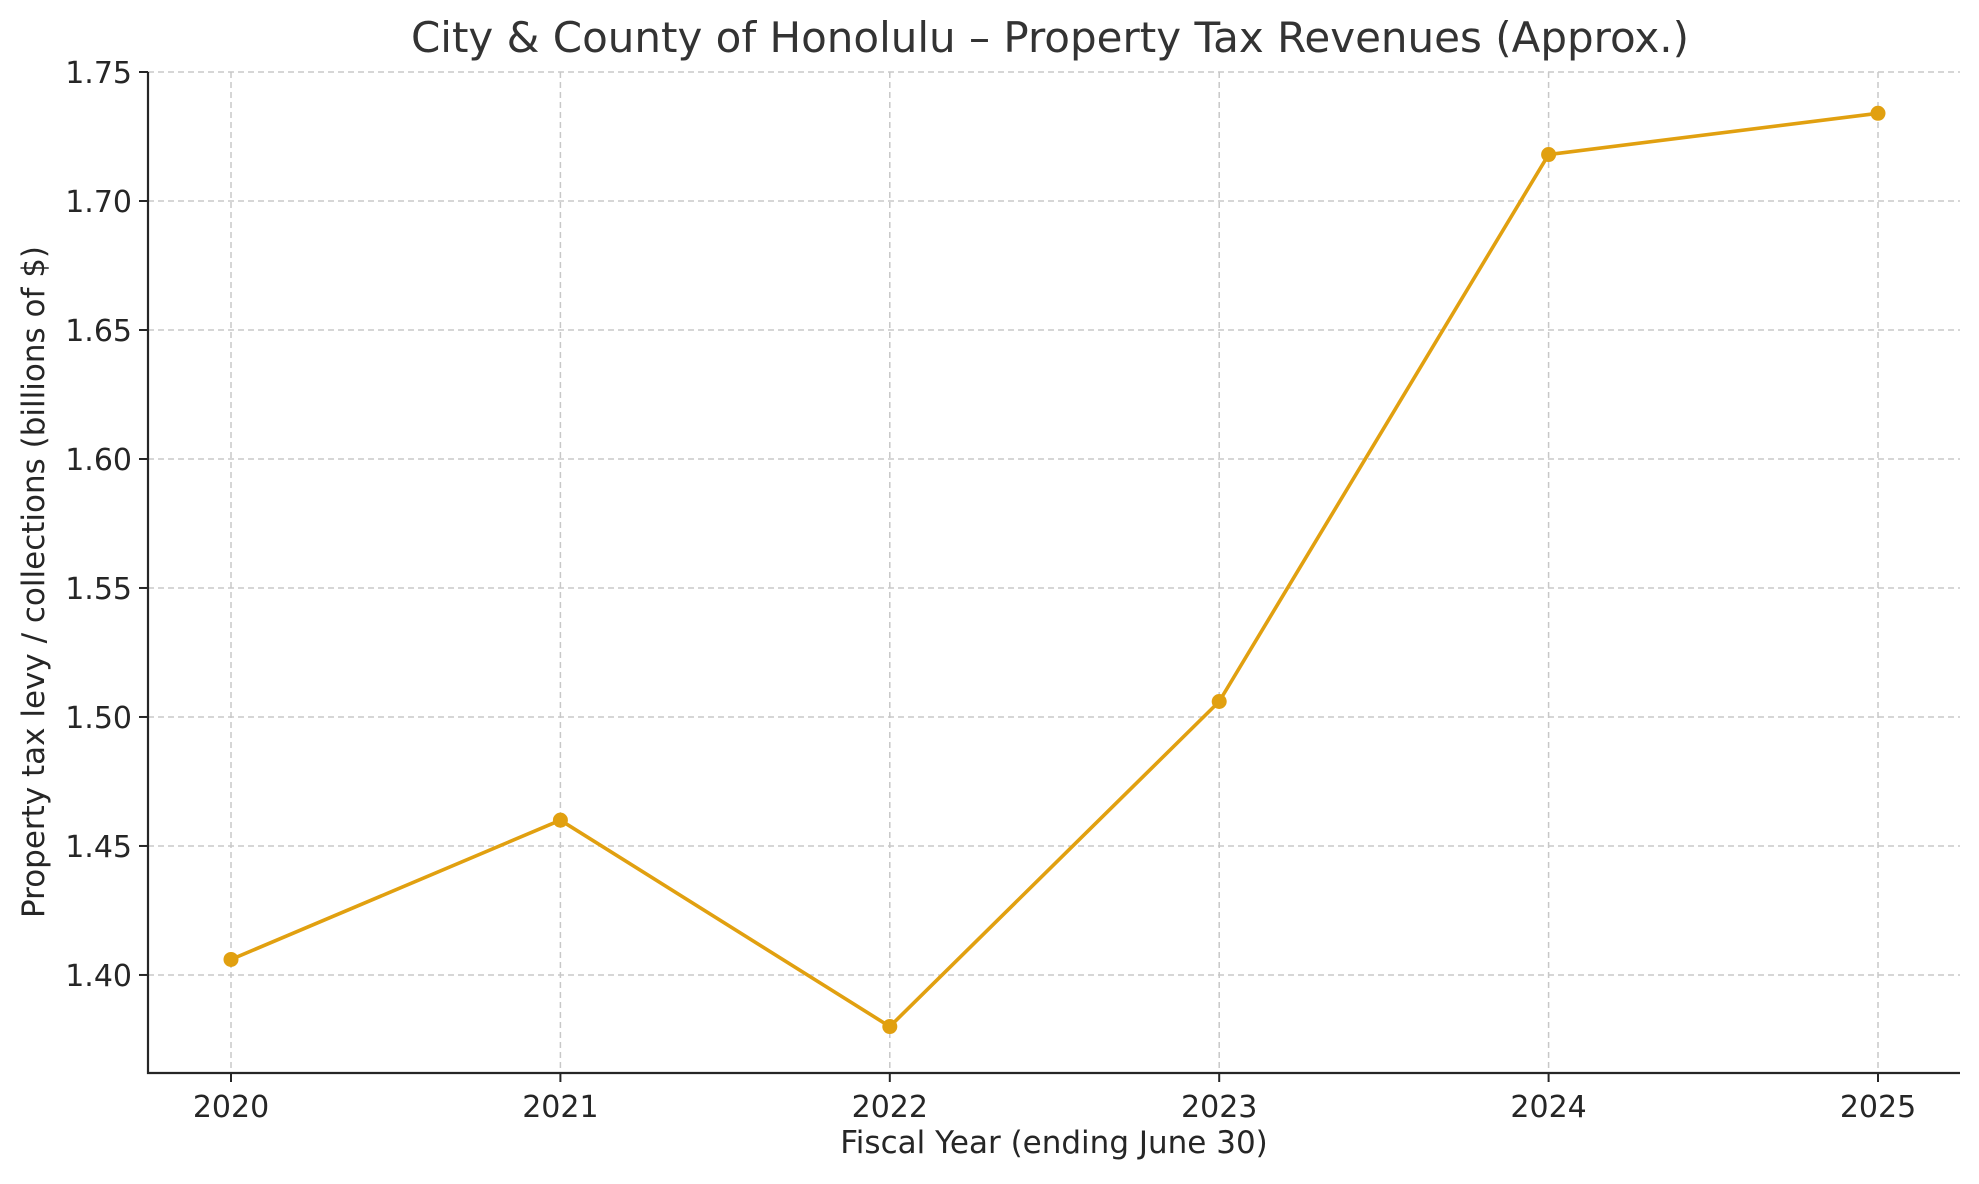 The height and width of the screenshot is (1184, 1979). What do you see at coordinates (98, 589) in the screenshot?
I see `y-tick-label: 1.55` at bounding box center [98, 589].